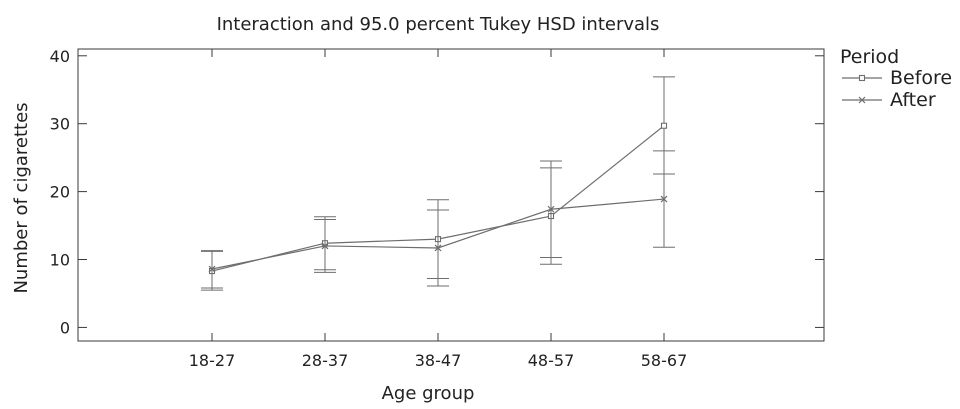 This screenshot has width=960, height=409. I want to click on x-tick-label: 58-67, so click(664, 360).